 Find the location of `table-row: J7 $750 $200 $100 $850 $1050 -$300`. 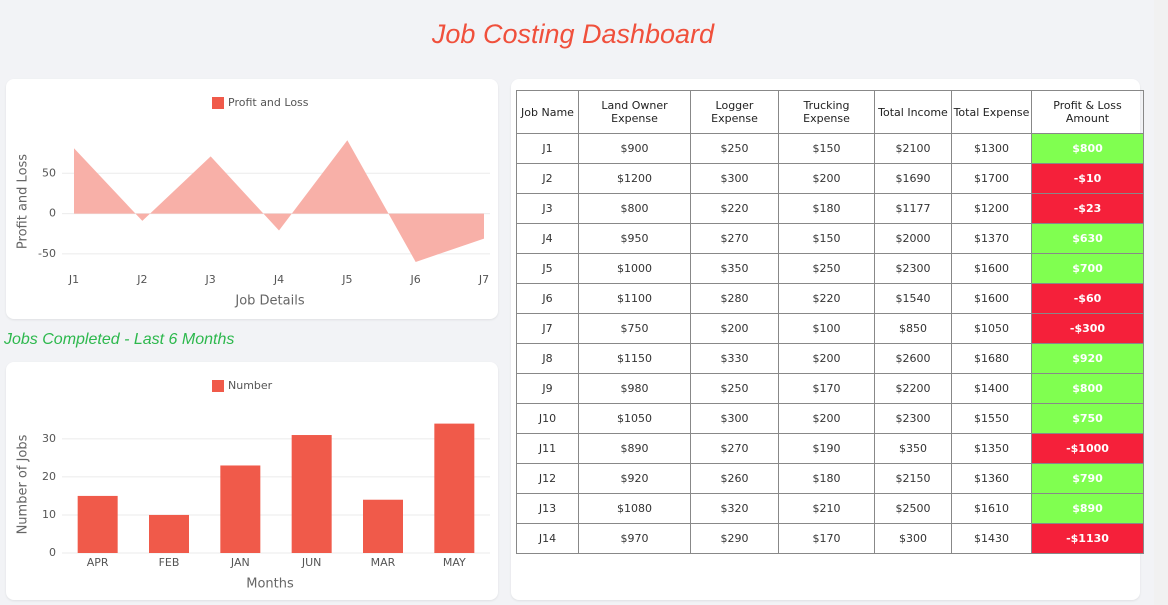

table-row: J7 $750 $200 $100 $850 $1050 -$300 is located at coordinates (830, 328).